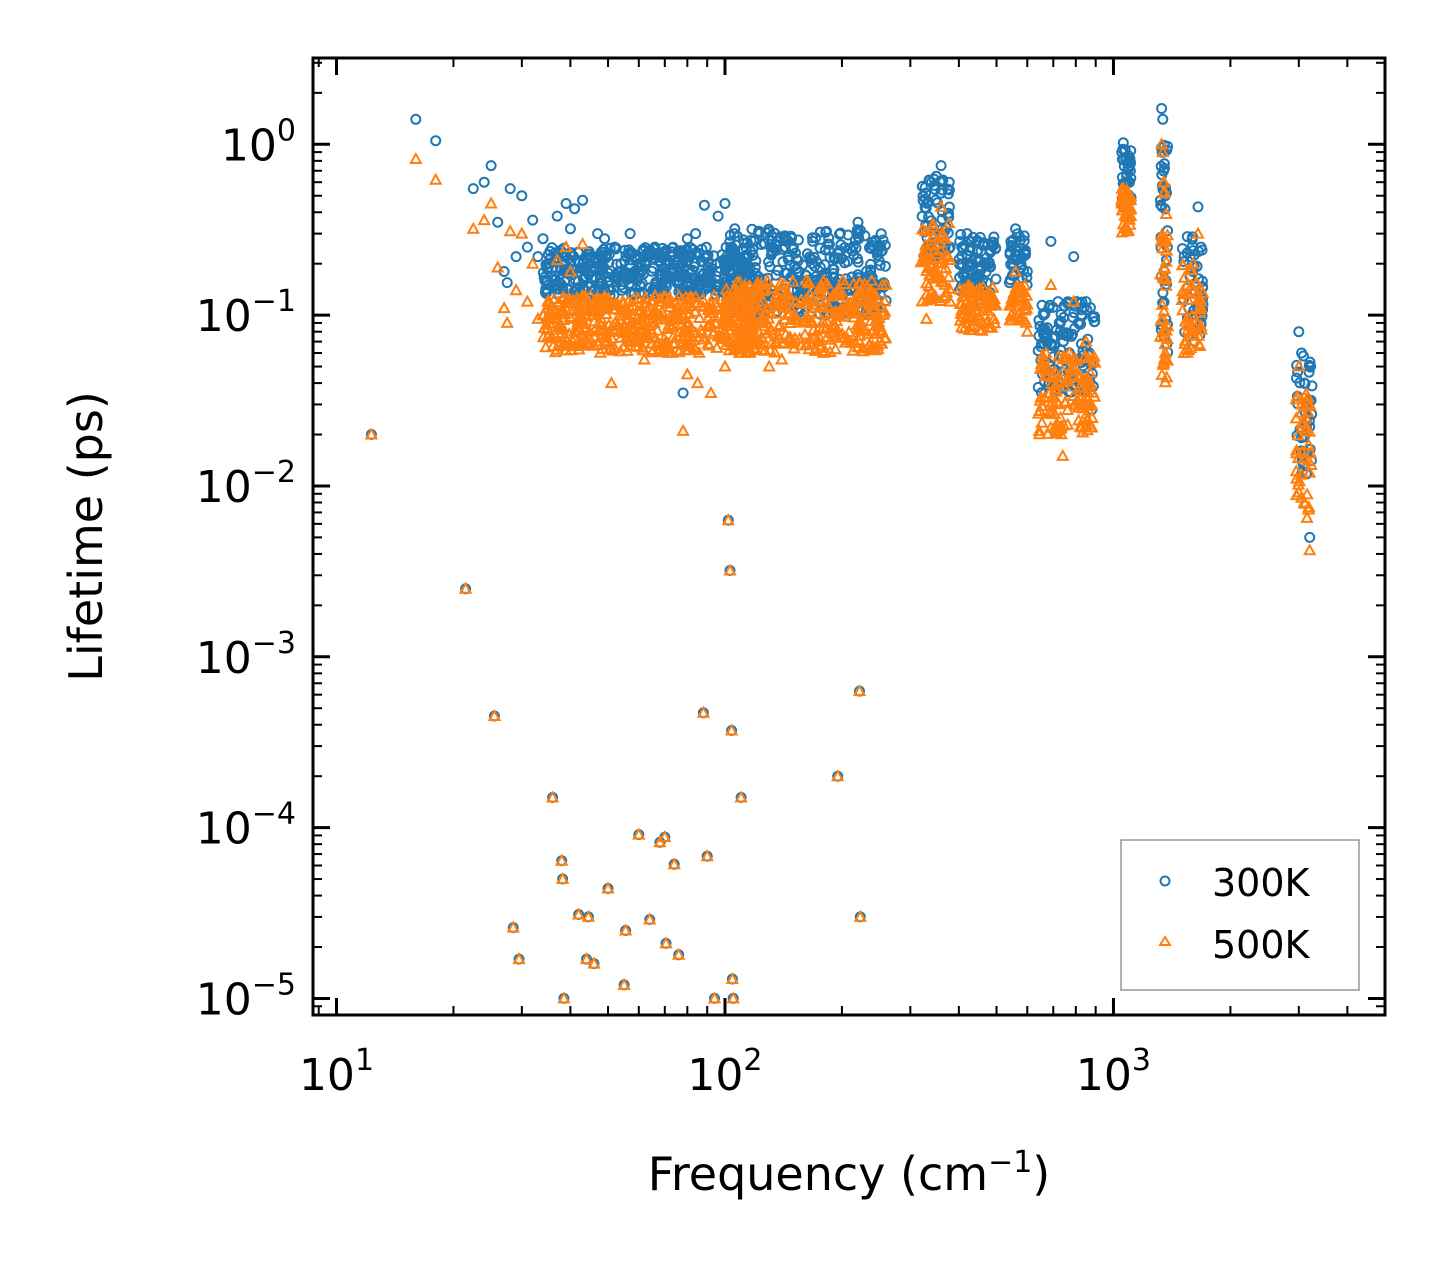  Describe the element at coordinates (246, 996) in the screenshot. I see `y-tick-label: 10−5` at that location.